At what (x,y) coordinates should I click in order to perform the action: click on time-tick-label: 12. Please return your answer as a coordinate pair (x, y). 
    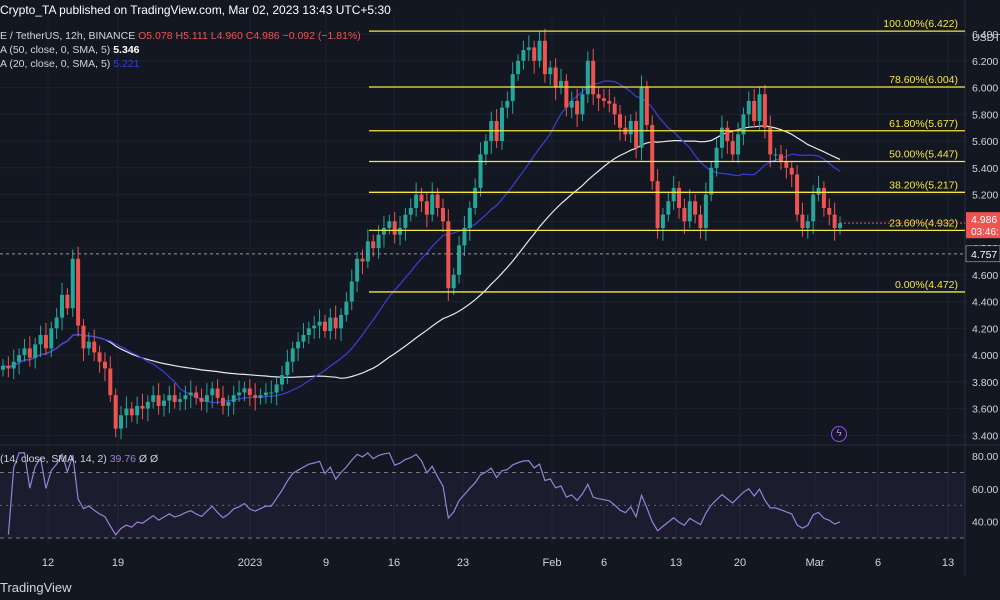
    Looking at the image, I should click on (48, 563).